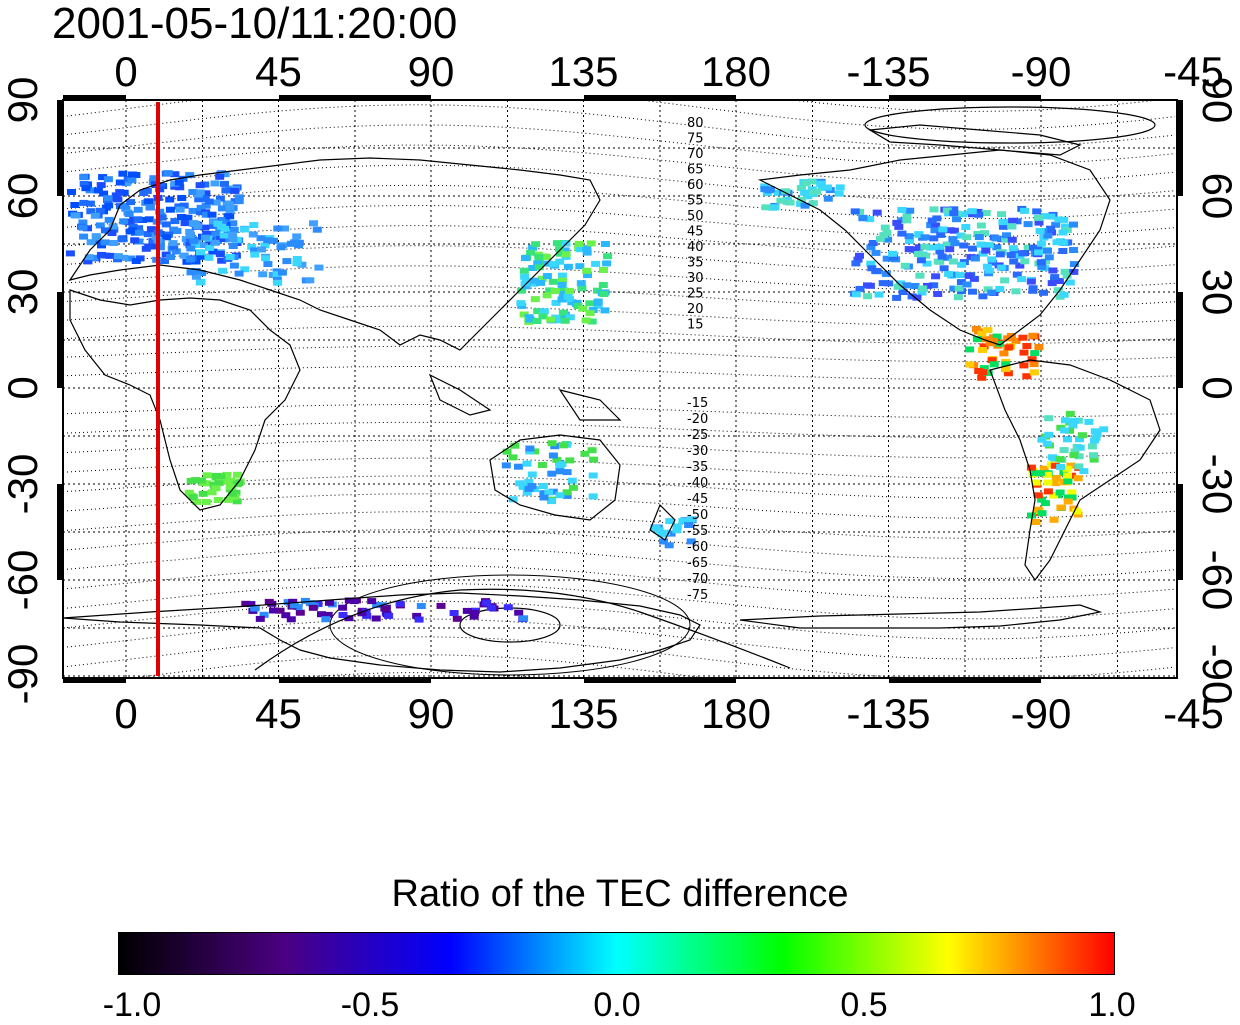  I want to click on left-latitude-ticks: 90 60 30 0 -30 -60 -90, so click(23, 391).